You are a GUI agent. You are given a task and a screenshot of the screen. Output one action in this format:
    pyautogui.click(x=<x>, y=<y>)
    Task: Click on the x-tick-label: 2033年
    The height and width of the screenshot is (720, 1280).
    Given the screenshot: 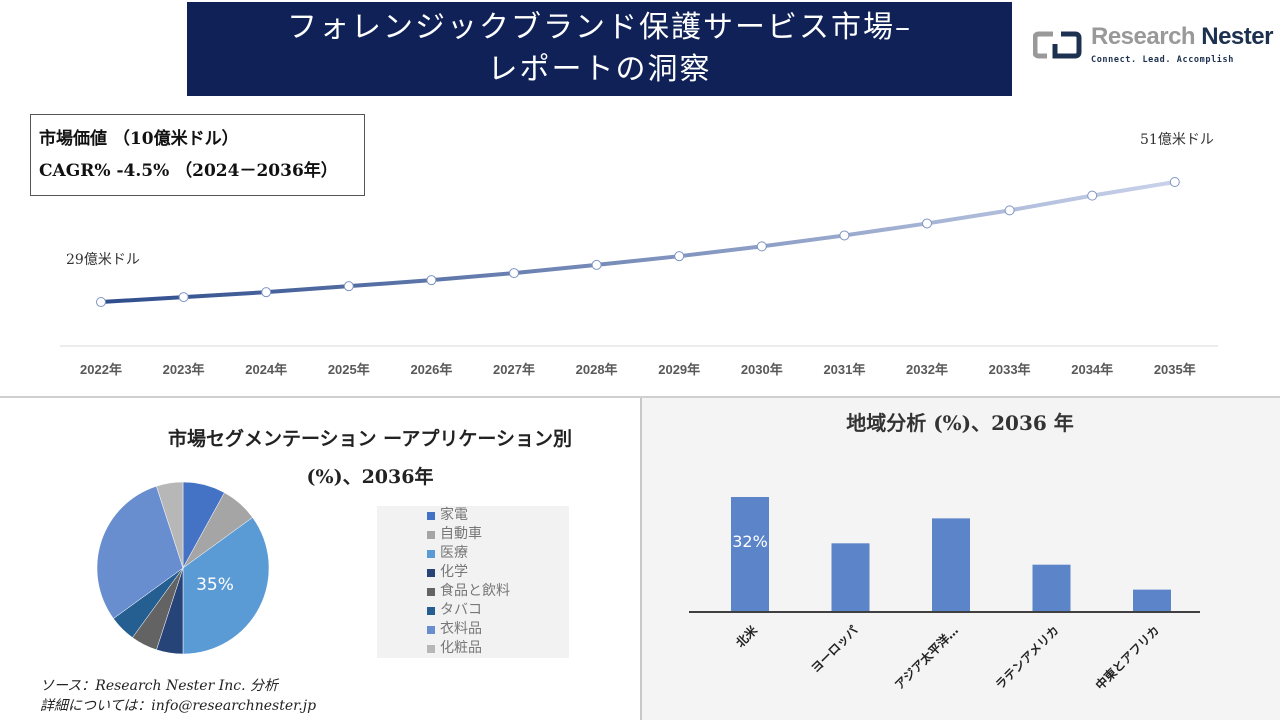 What is the action you would take?
    pyautogui.click(x=1010, y=369)
    